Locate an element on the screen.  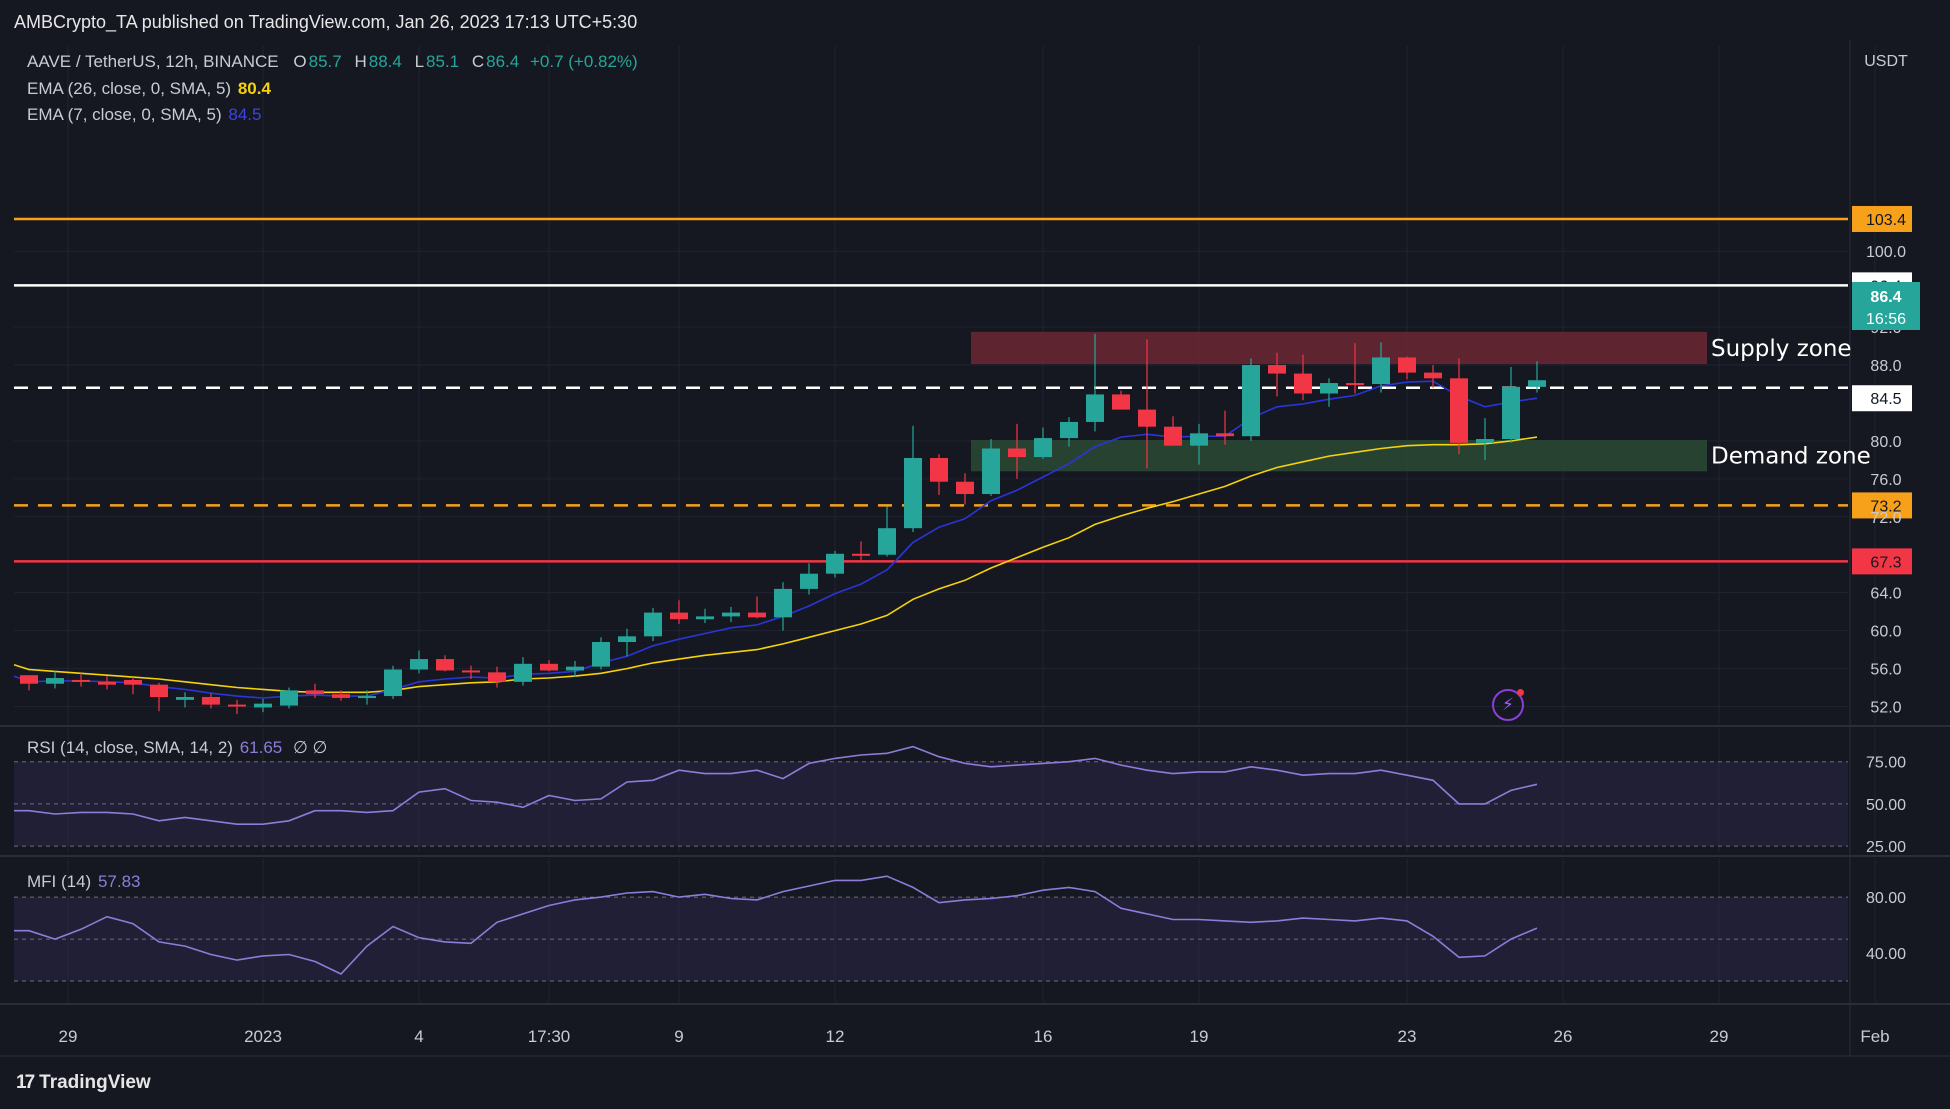
price-tick-label: 80.0 is located at coordinates (1885, 442).